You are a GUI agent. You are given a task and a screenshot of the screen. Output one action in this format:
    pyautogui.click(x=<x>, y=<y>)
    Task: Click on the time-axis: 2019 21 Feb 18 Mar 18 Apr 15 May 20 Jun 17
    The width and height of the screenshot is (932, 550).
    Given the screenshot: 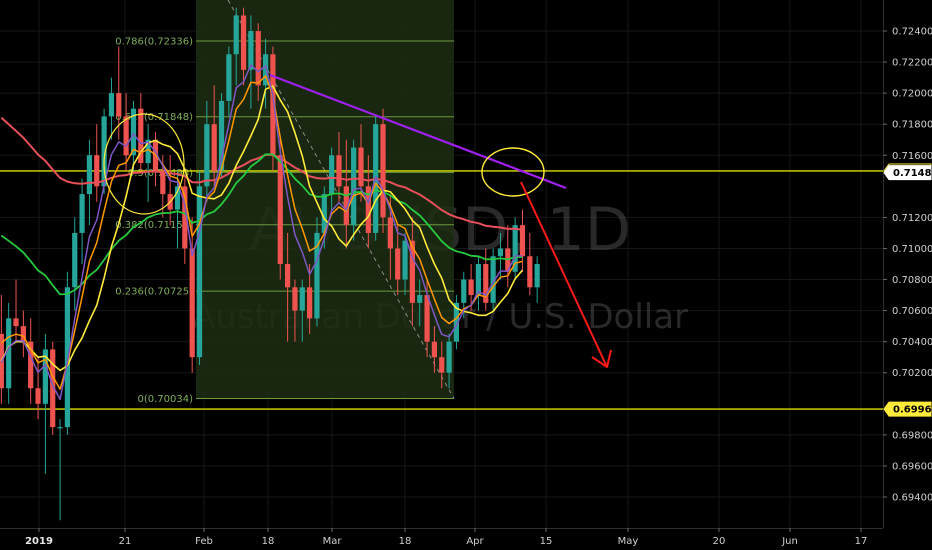 What is the action you would take?
    pyautogui.click(x=441, y=537)
    